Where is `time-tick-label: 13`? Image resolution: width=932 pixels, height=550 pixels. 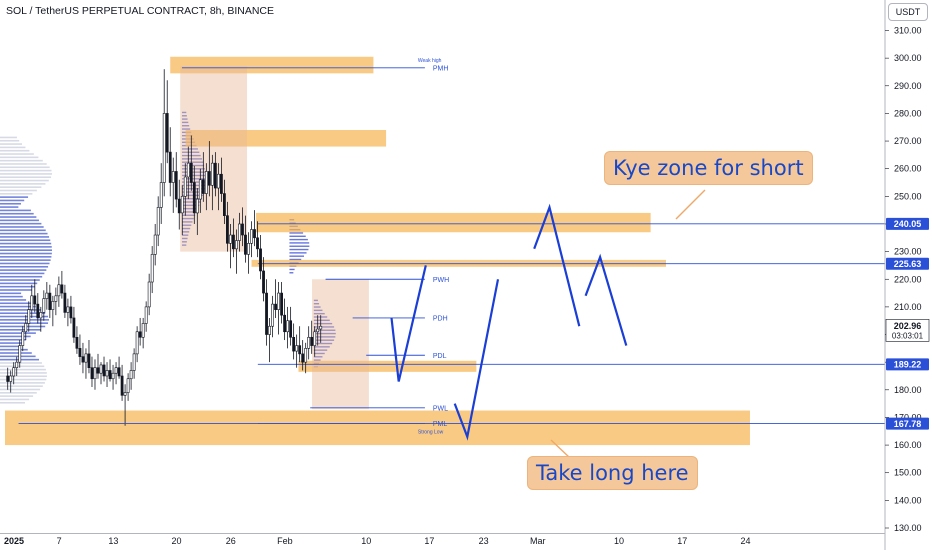
time-tick-label: 13 is located at coordinates (113, 541).